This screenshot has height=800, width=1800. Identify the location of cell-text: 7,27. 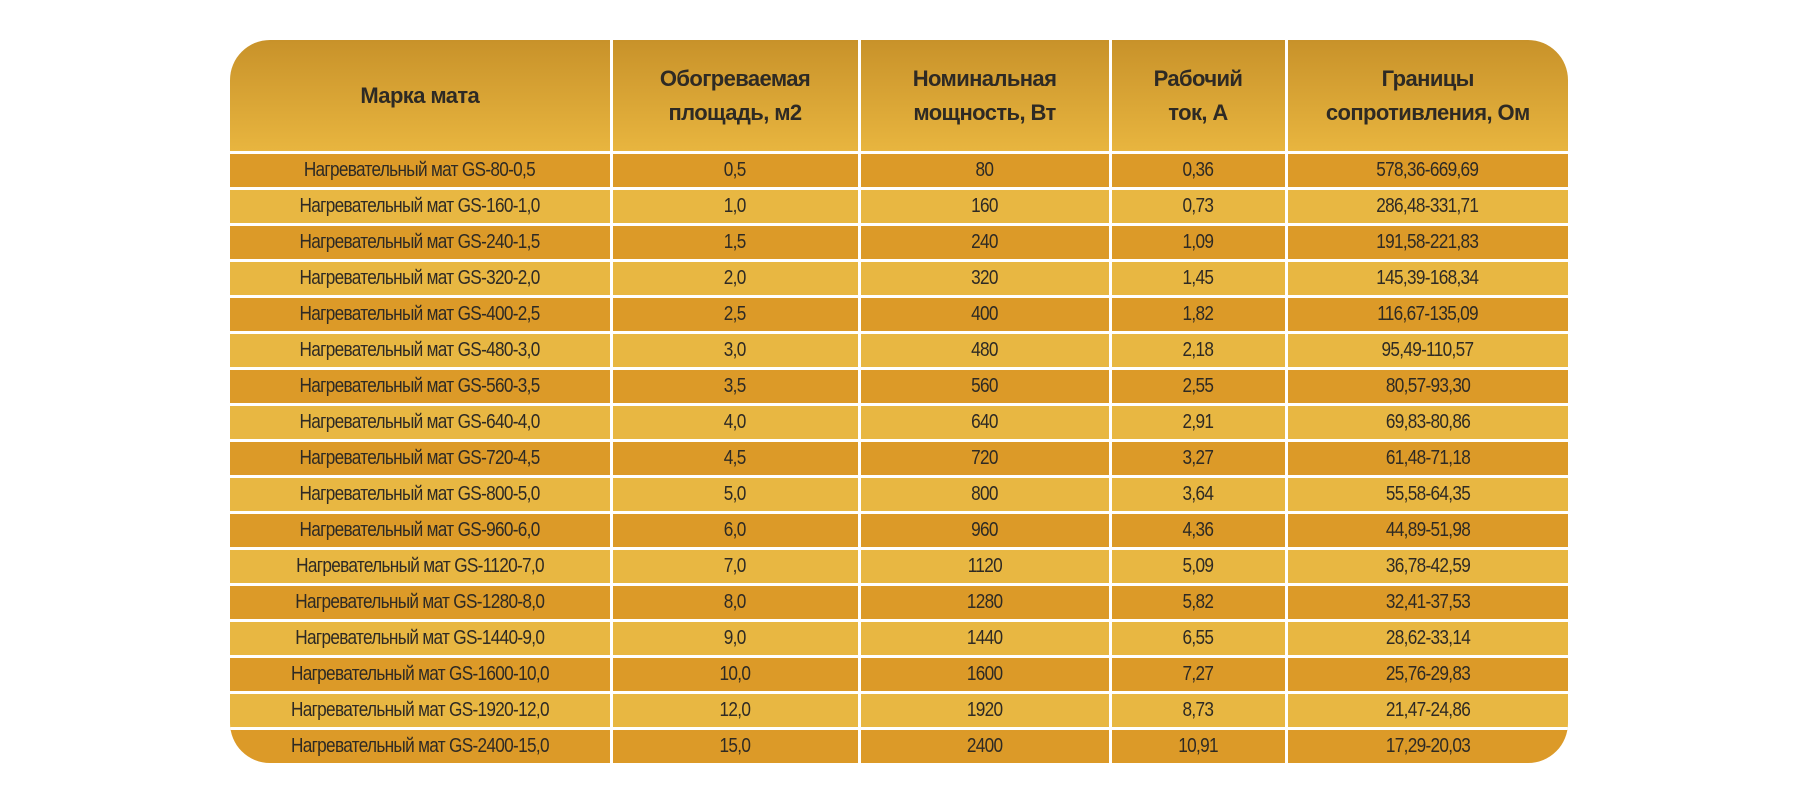
(1198, 674).